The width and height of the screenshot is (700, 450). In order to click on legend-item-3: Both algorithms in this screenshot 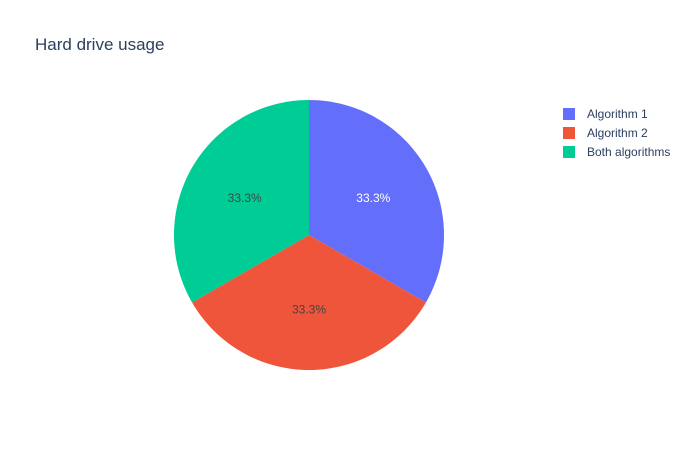, I will do `click(616, 152)`.